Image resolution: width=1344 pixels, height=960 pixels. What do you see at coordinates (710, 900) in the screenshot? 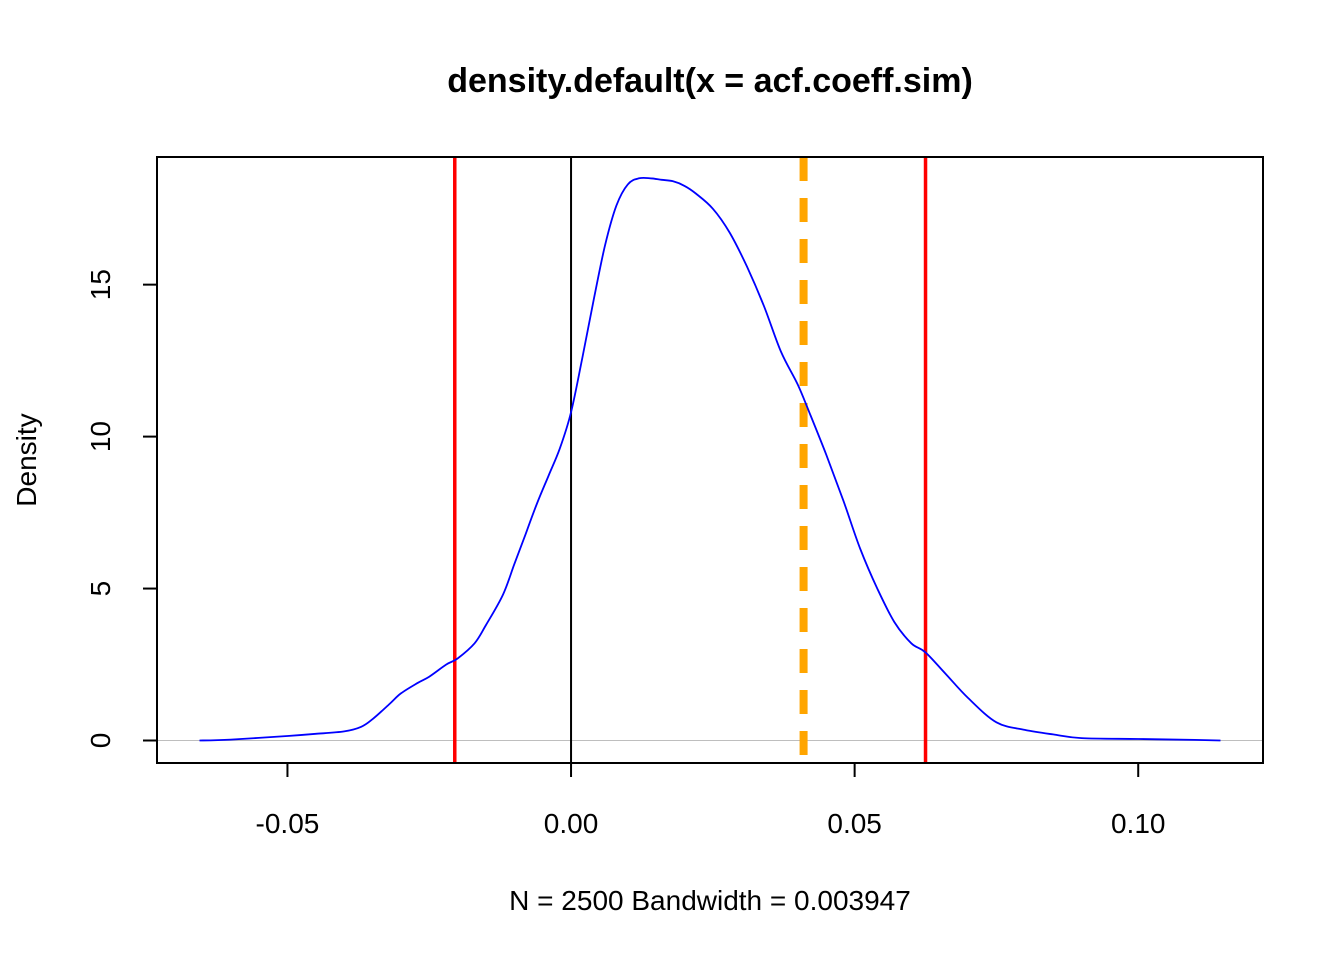
I see `x-axis-label: N = 2500 Bandwidth = 0.003947` at bounding box center [710, 900].